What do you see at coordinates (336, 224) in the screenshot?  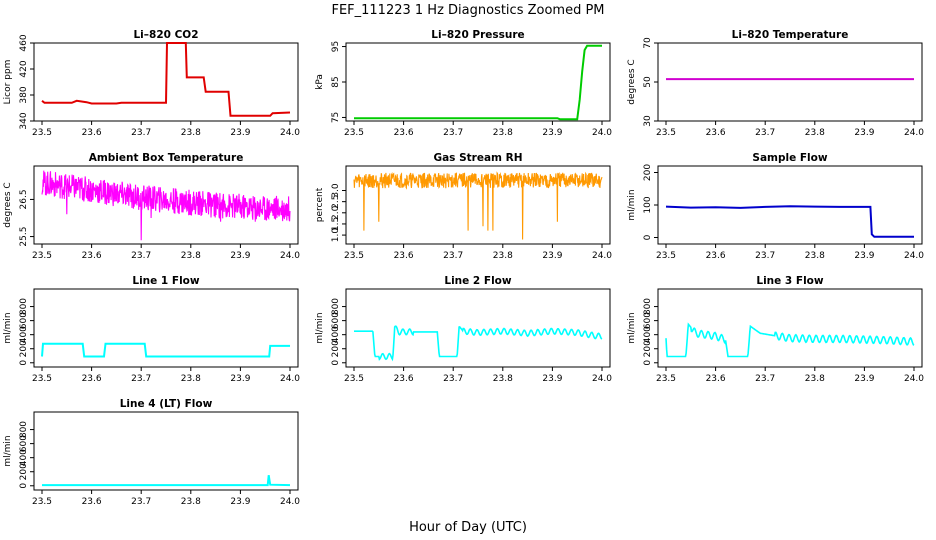 I see `y-tick-label: 1.5` at bounding box center [336, 224].